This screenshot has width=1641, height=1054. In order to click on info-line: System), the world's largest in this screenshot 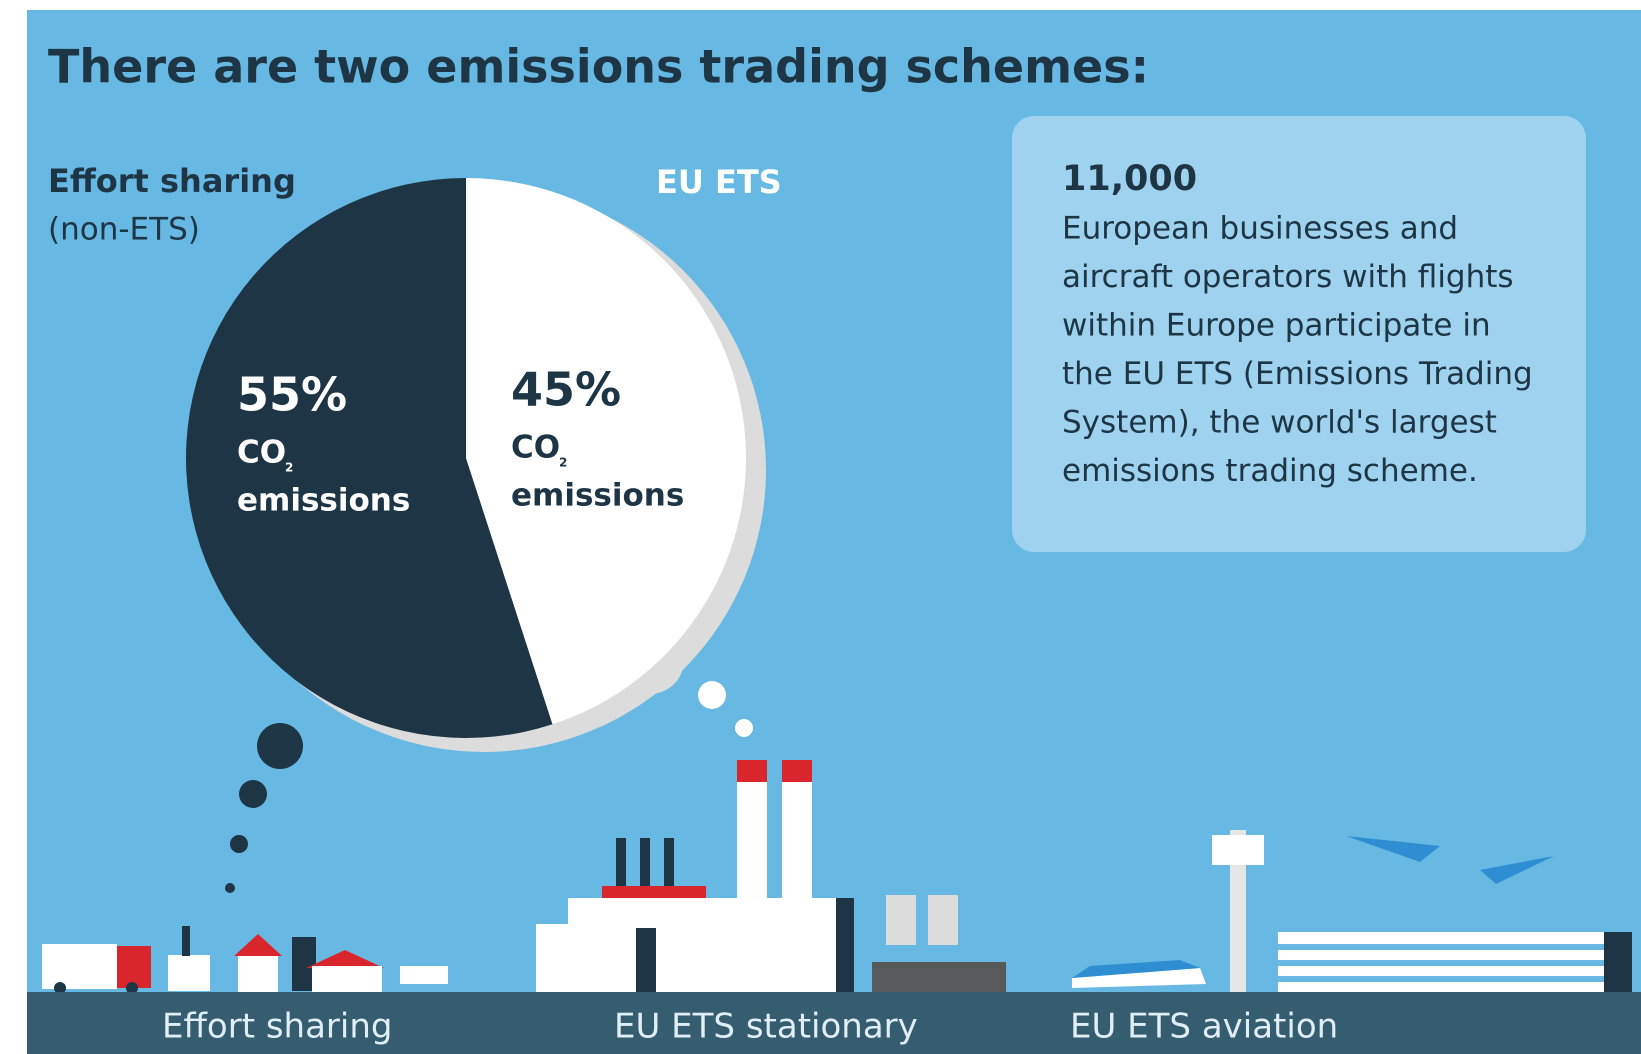, I will do `click(1279, 423)`.